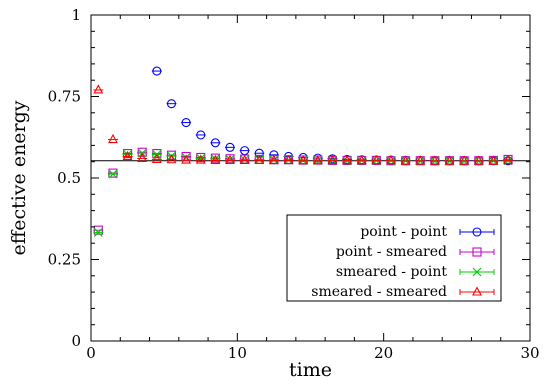  Describe the element at coordinates (237, 353) in the screenshot. I see `x-tick-label: 10` at that location.